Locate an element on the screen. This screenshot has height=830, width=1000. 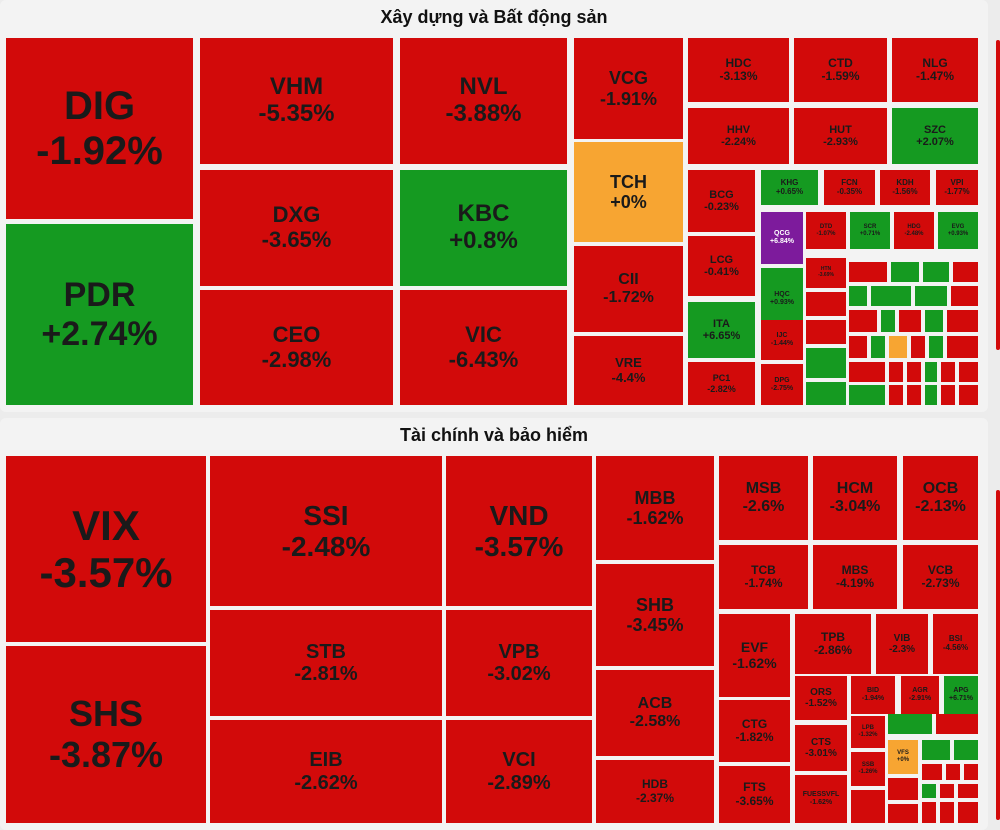
tile-dig: DIG -1.92% is located at coordinates (99, 128).